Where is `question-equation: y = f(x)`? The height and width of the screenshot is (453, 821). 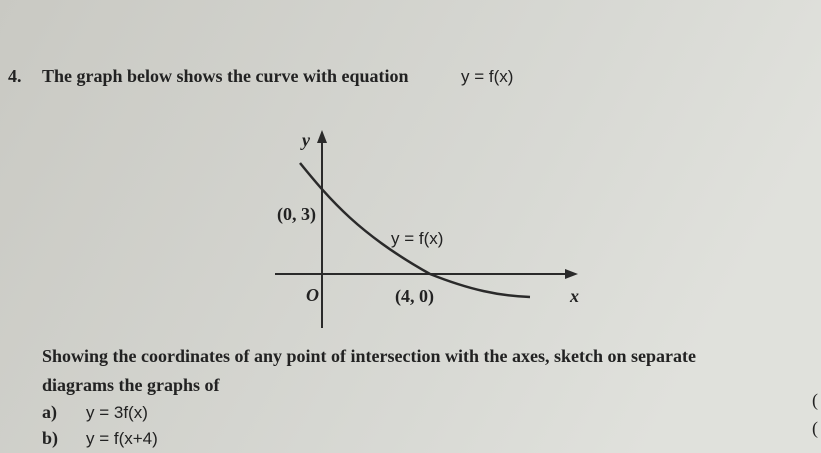 question-equation: y = f(x) is located at coordinates (487, 76).